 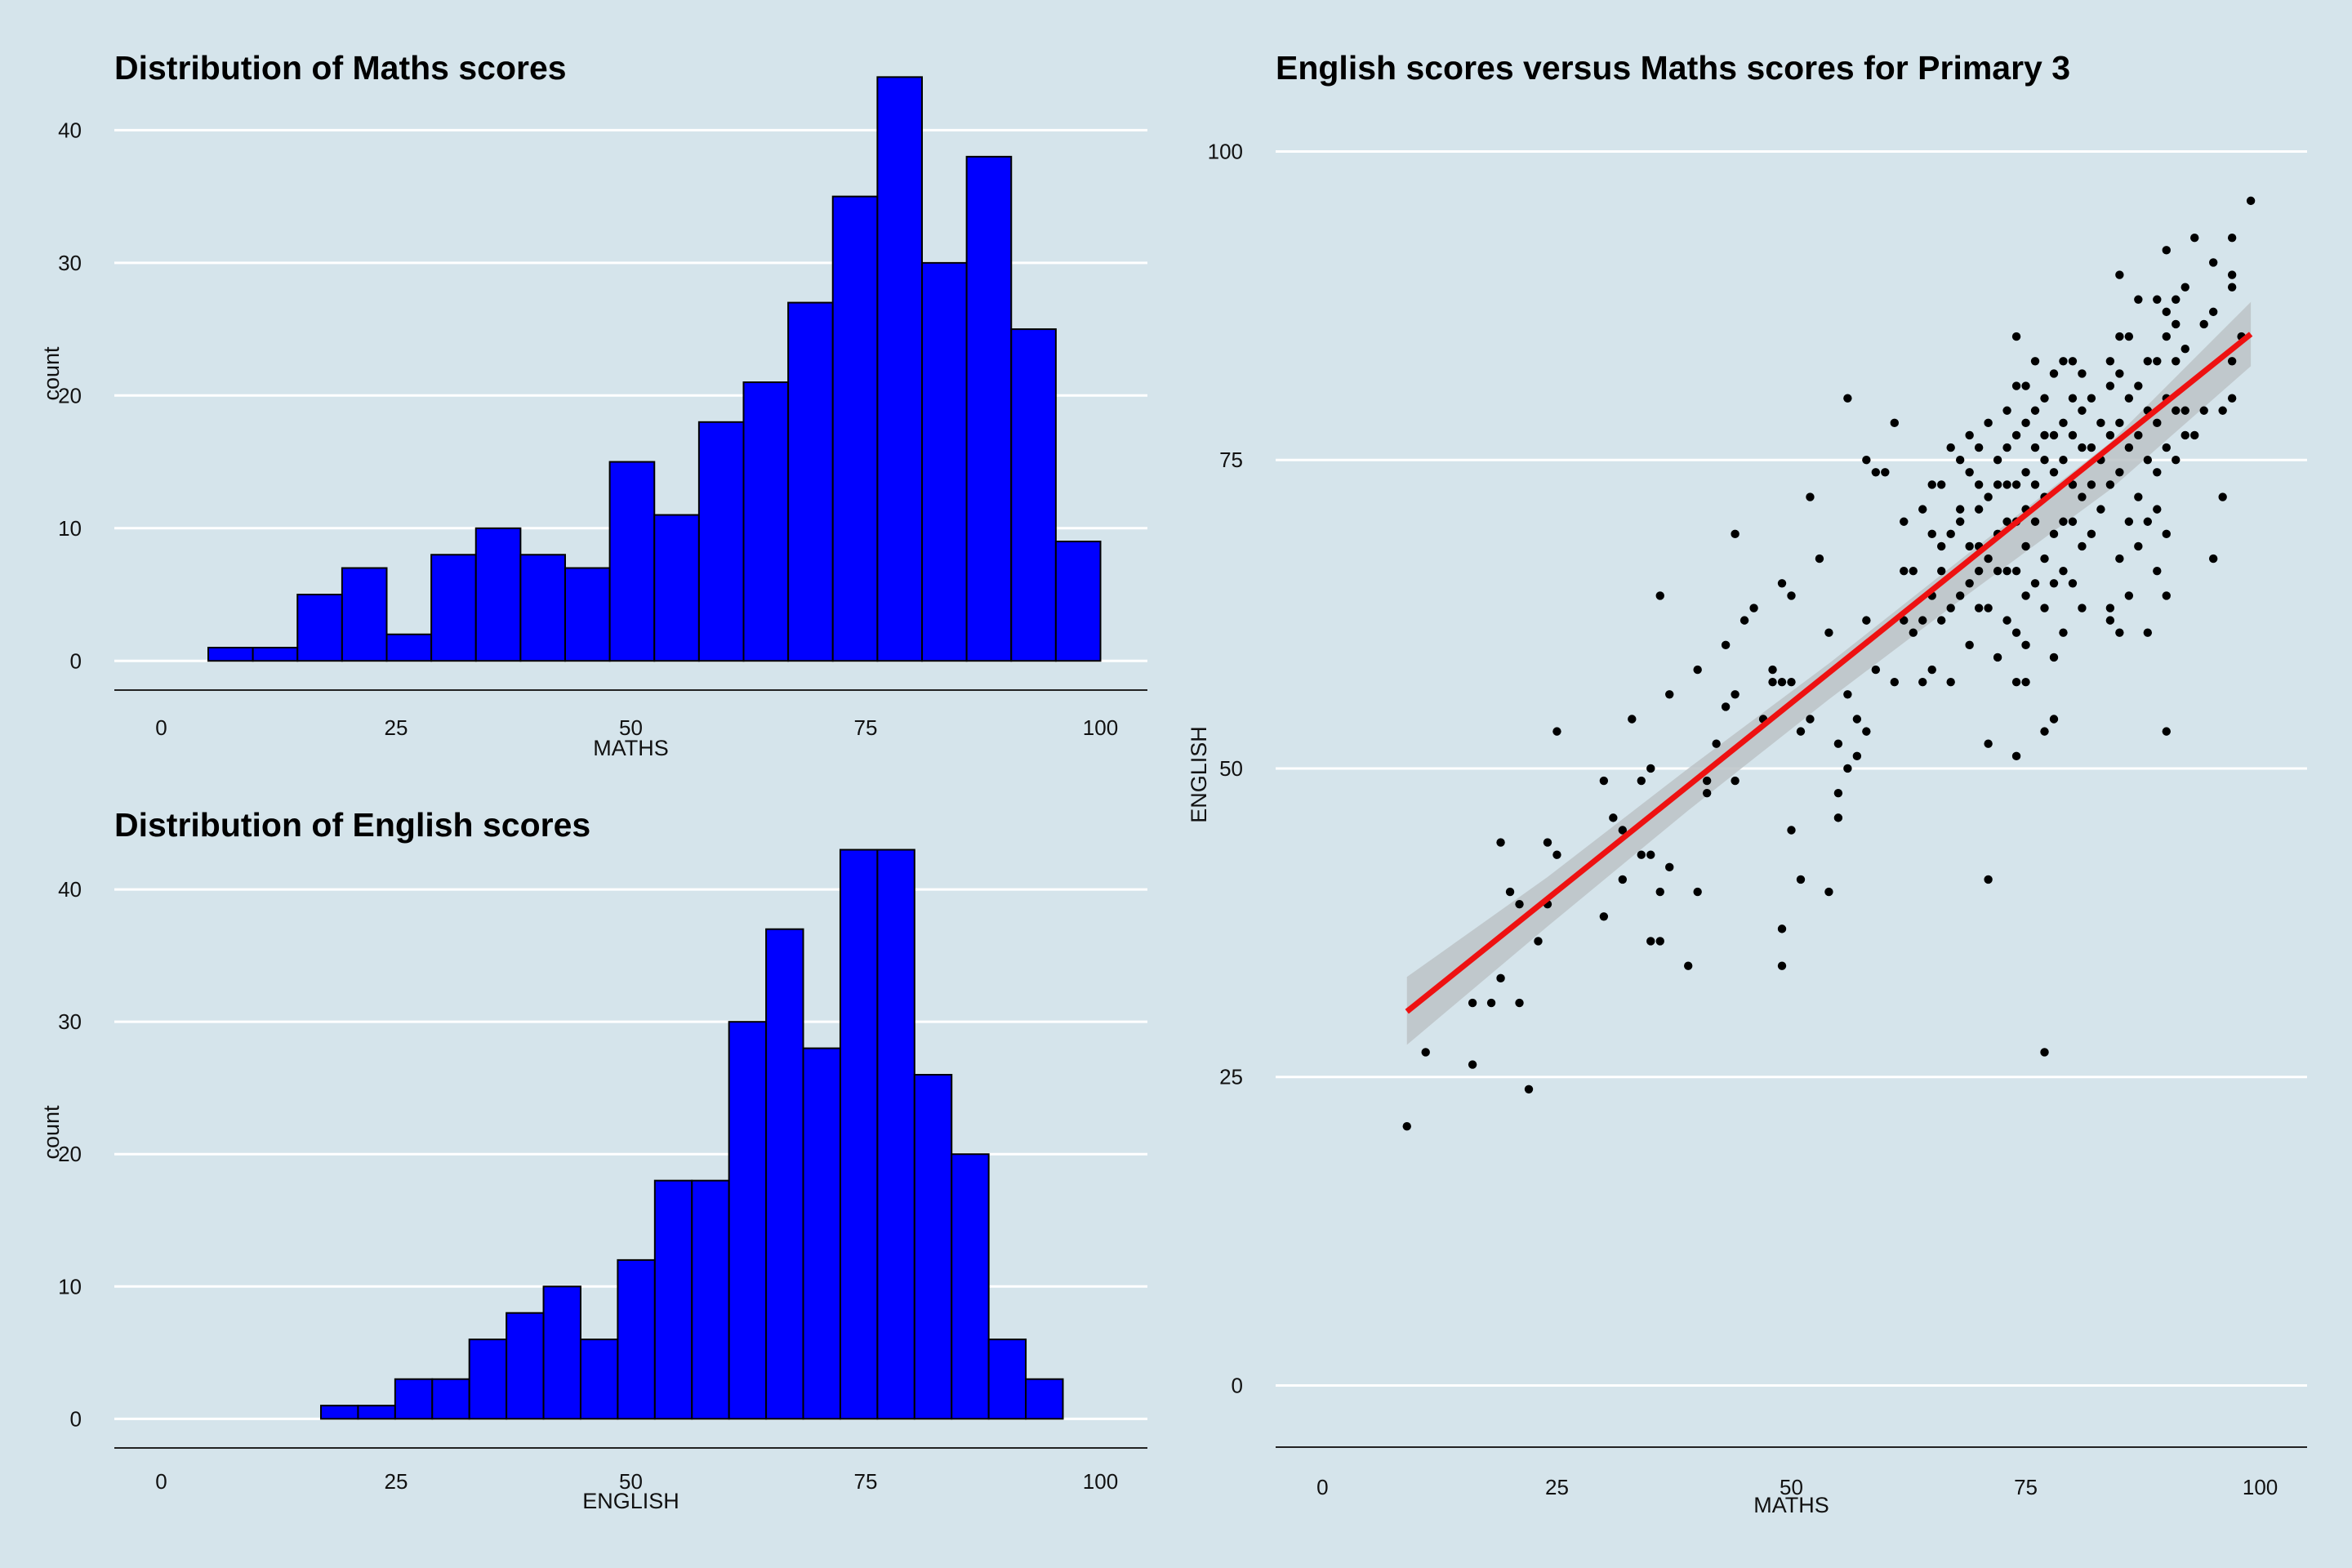 I want to click on y-tick-label: 30, so click(x=70, y=1021).